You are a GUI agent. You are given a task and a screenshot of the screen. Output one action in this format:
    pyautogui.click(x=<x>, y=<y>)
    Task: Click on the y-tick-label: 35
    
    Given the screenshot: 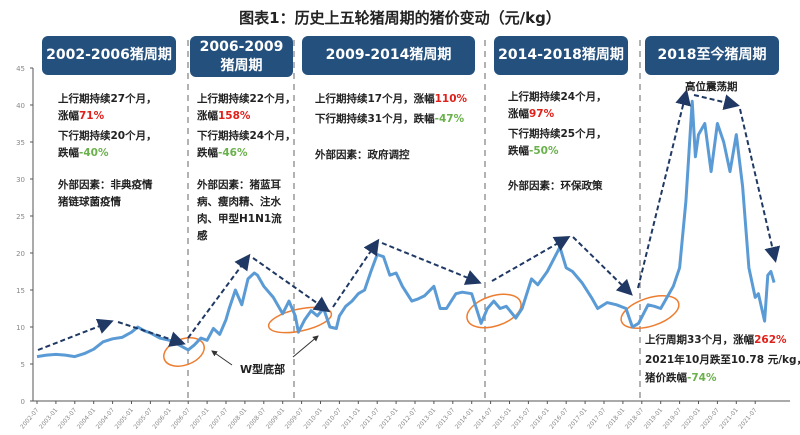 What is the action you would take?
    pyautogui.click(x=20, y=143)
    